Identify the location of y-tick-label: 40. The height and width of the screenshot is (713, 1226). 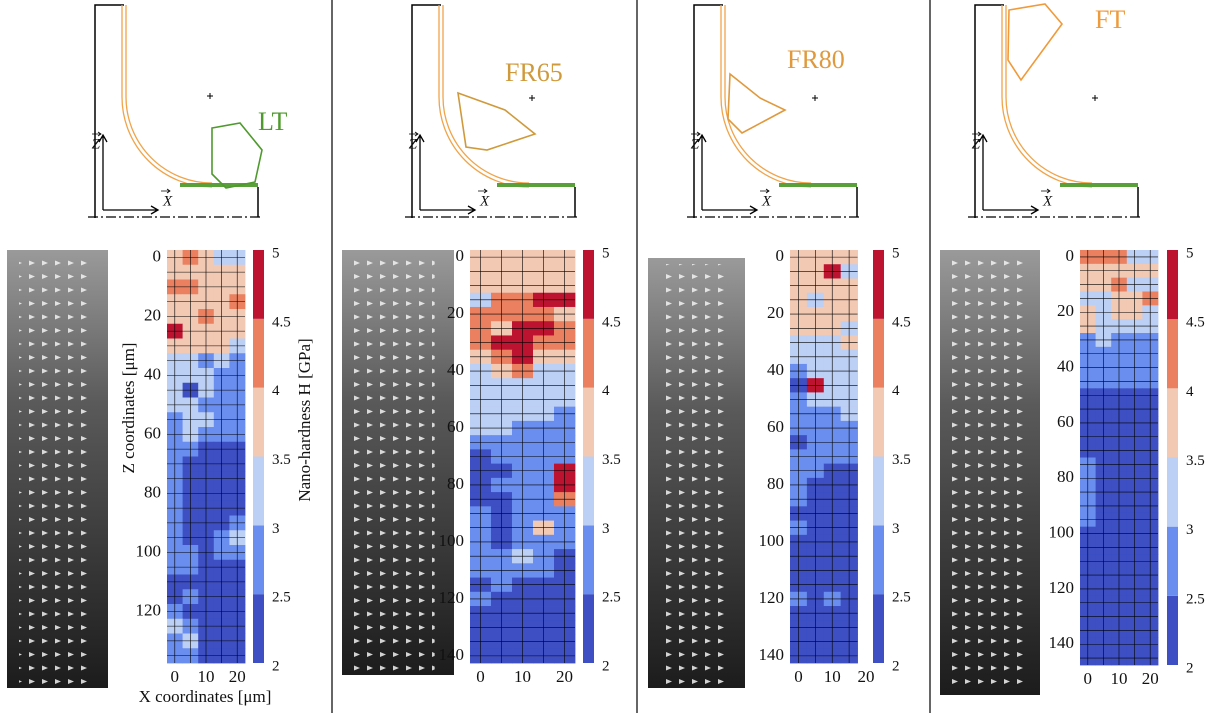
(455, 369).